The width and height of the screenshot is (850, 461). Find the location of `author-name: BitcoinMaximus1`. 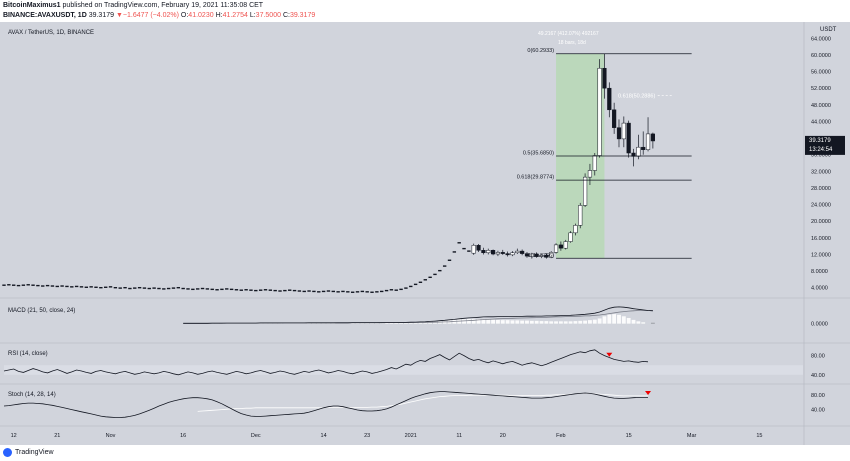

author-name: BitcoinMaximus1 is located at coordinates (32, 5).